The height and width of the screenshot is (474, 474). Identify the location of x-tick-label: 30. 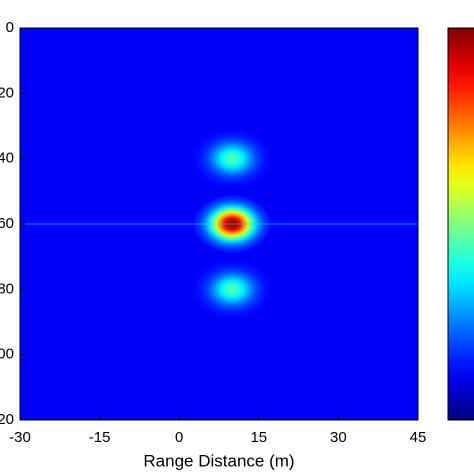
(338, 437).